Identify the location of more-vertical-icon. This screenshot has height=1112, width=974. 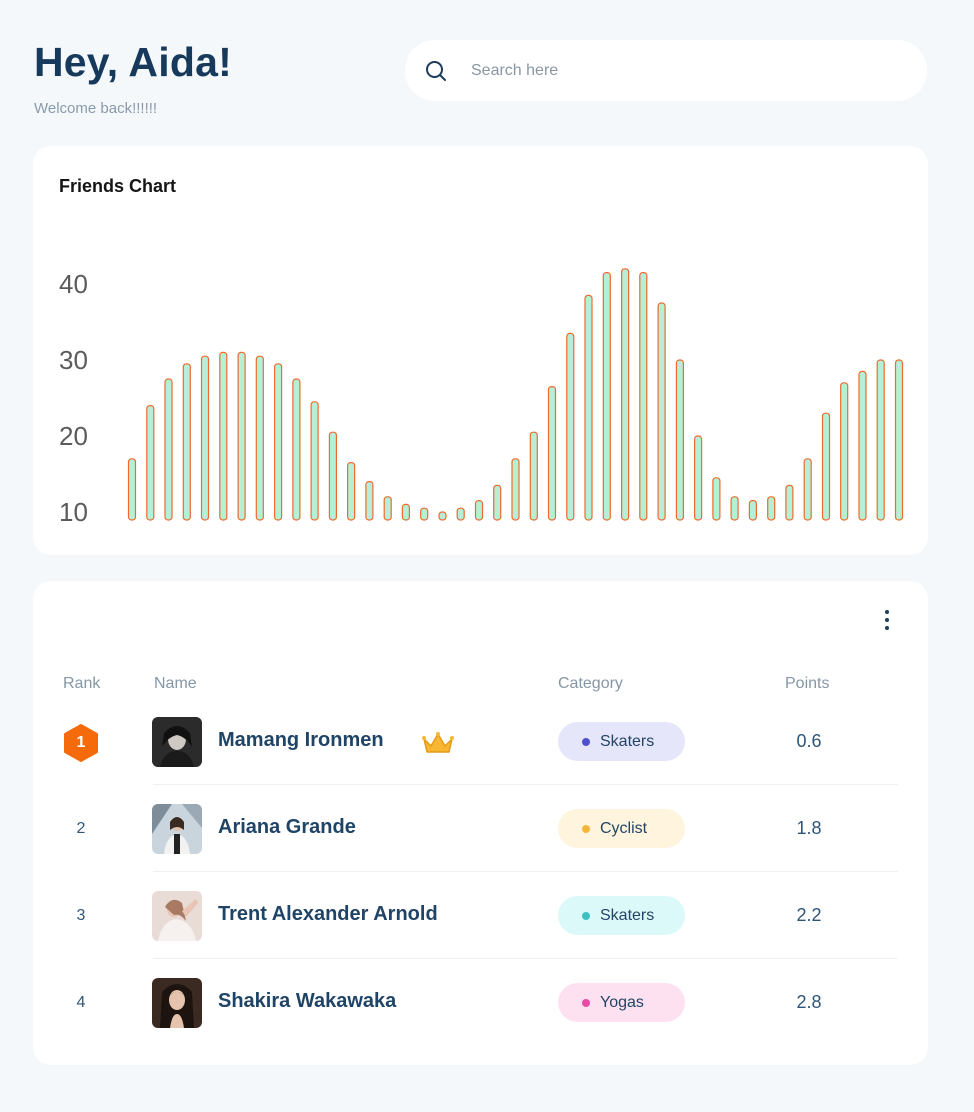
(887, 620).